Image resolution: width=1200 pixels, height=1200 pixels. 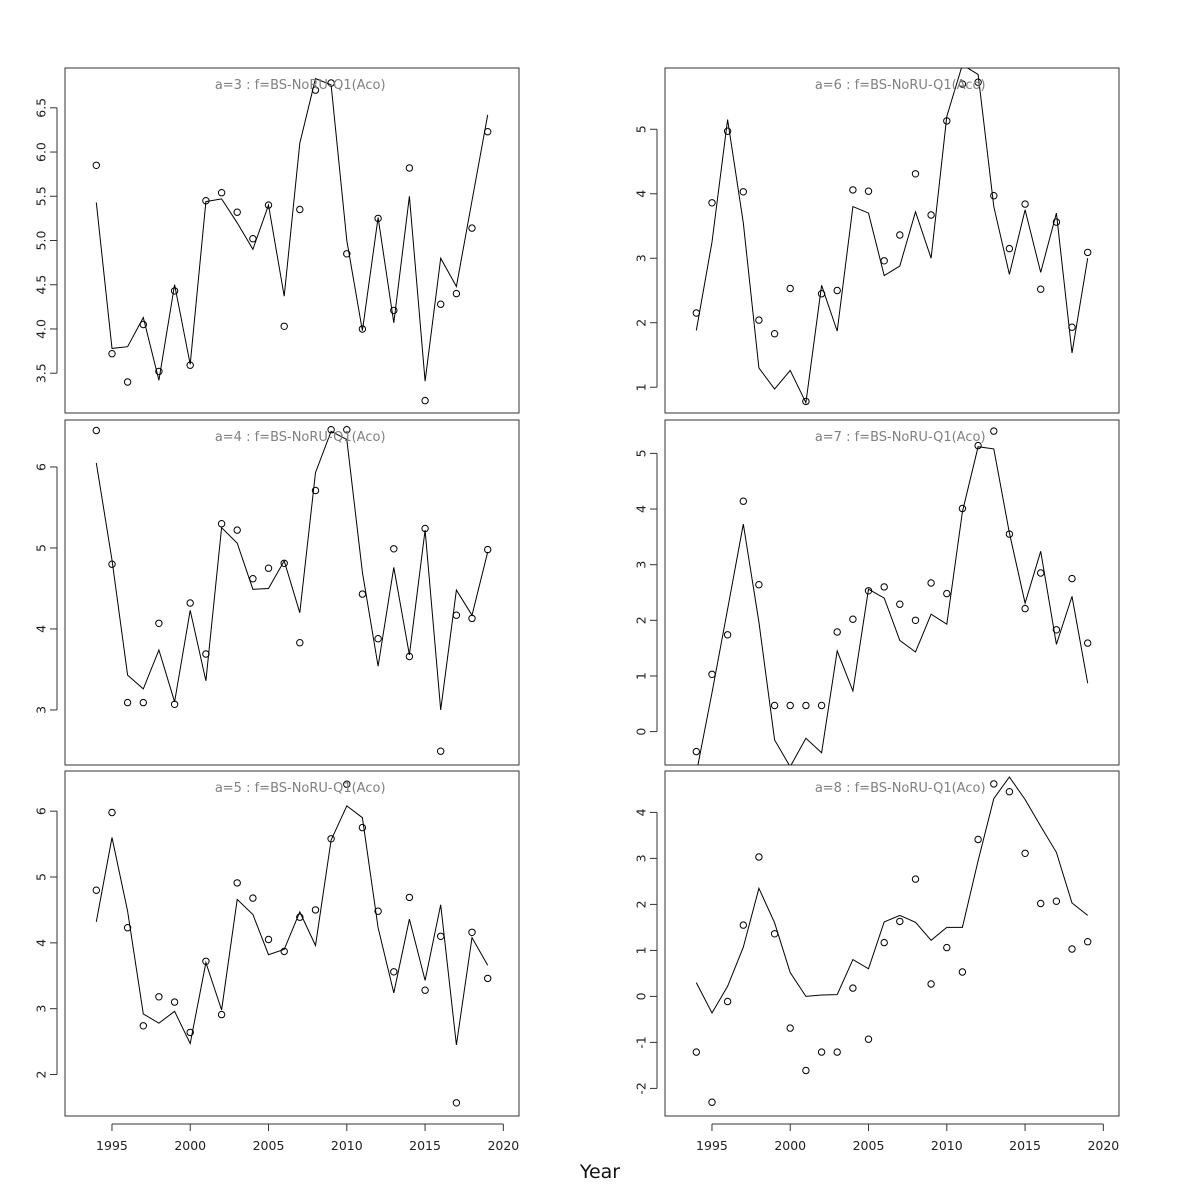 What do you see at coordinates (947, 1145) in the screenshot?
I see `x-tick-label: 2010` at bounding box center [947, 1145].